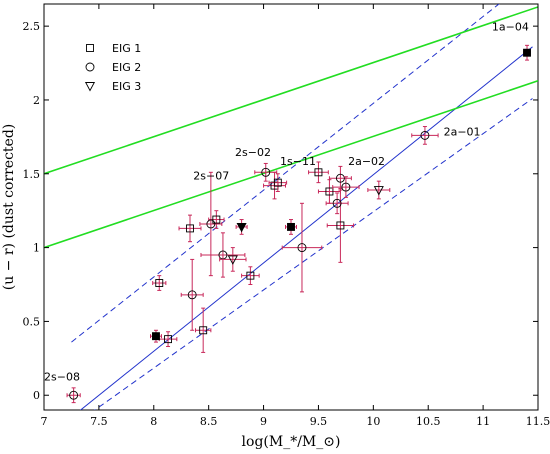 The height and width of the screenshot is (454, 550). I want to click on x-tick-label: 9.5, so click(319, 421).